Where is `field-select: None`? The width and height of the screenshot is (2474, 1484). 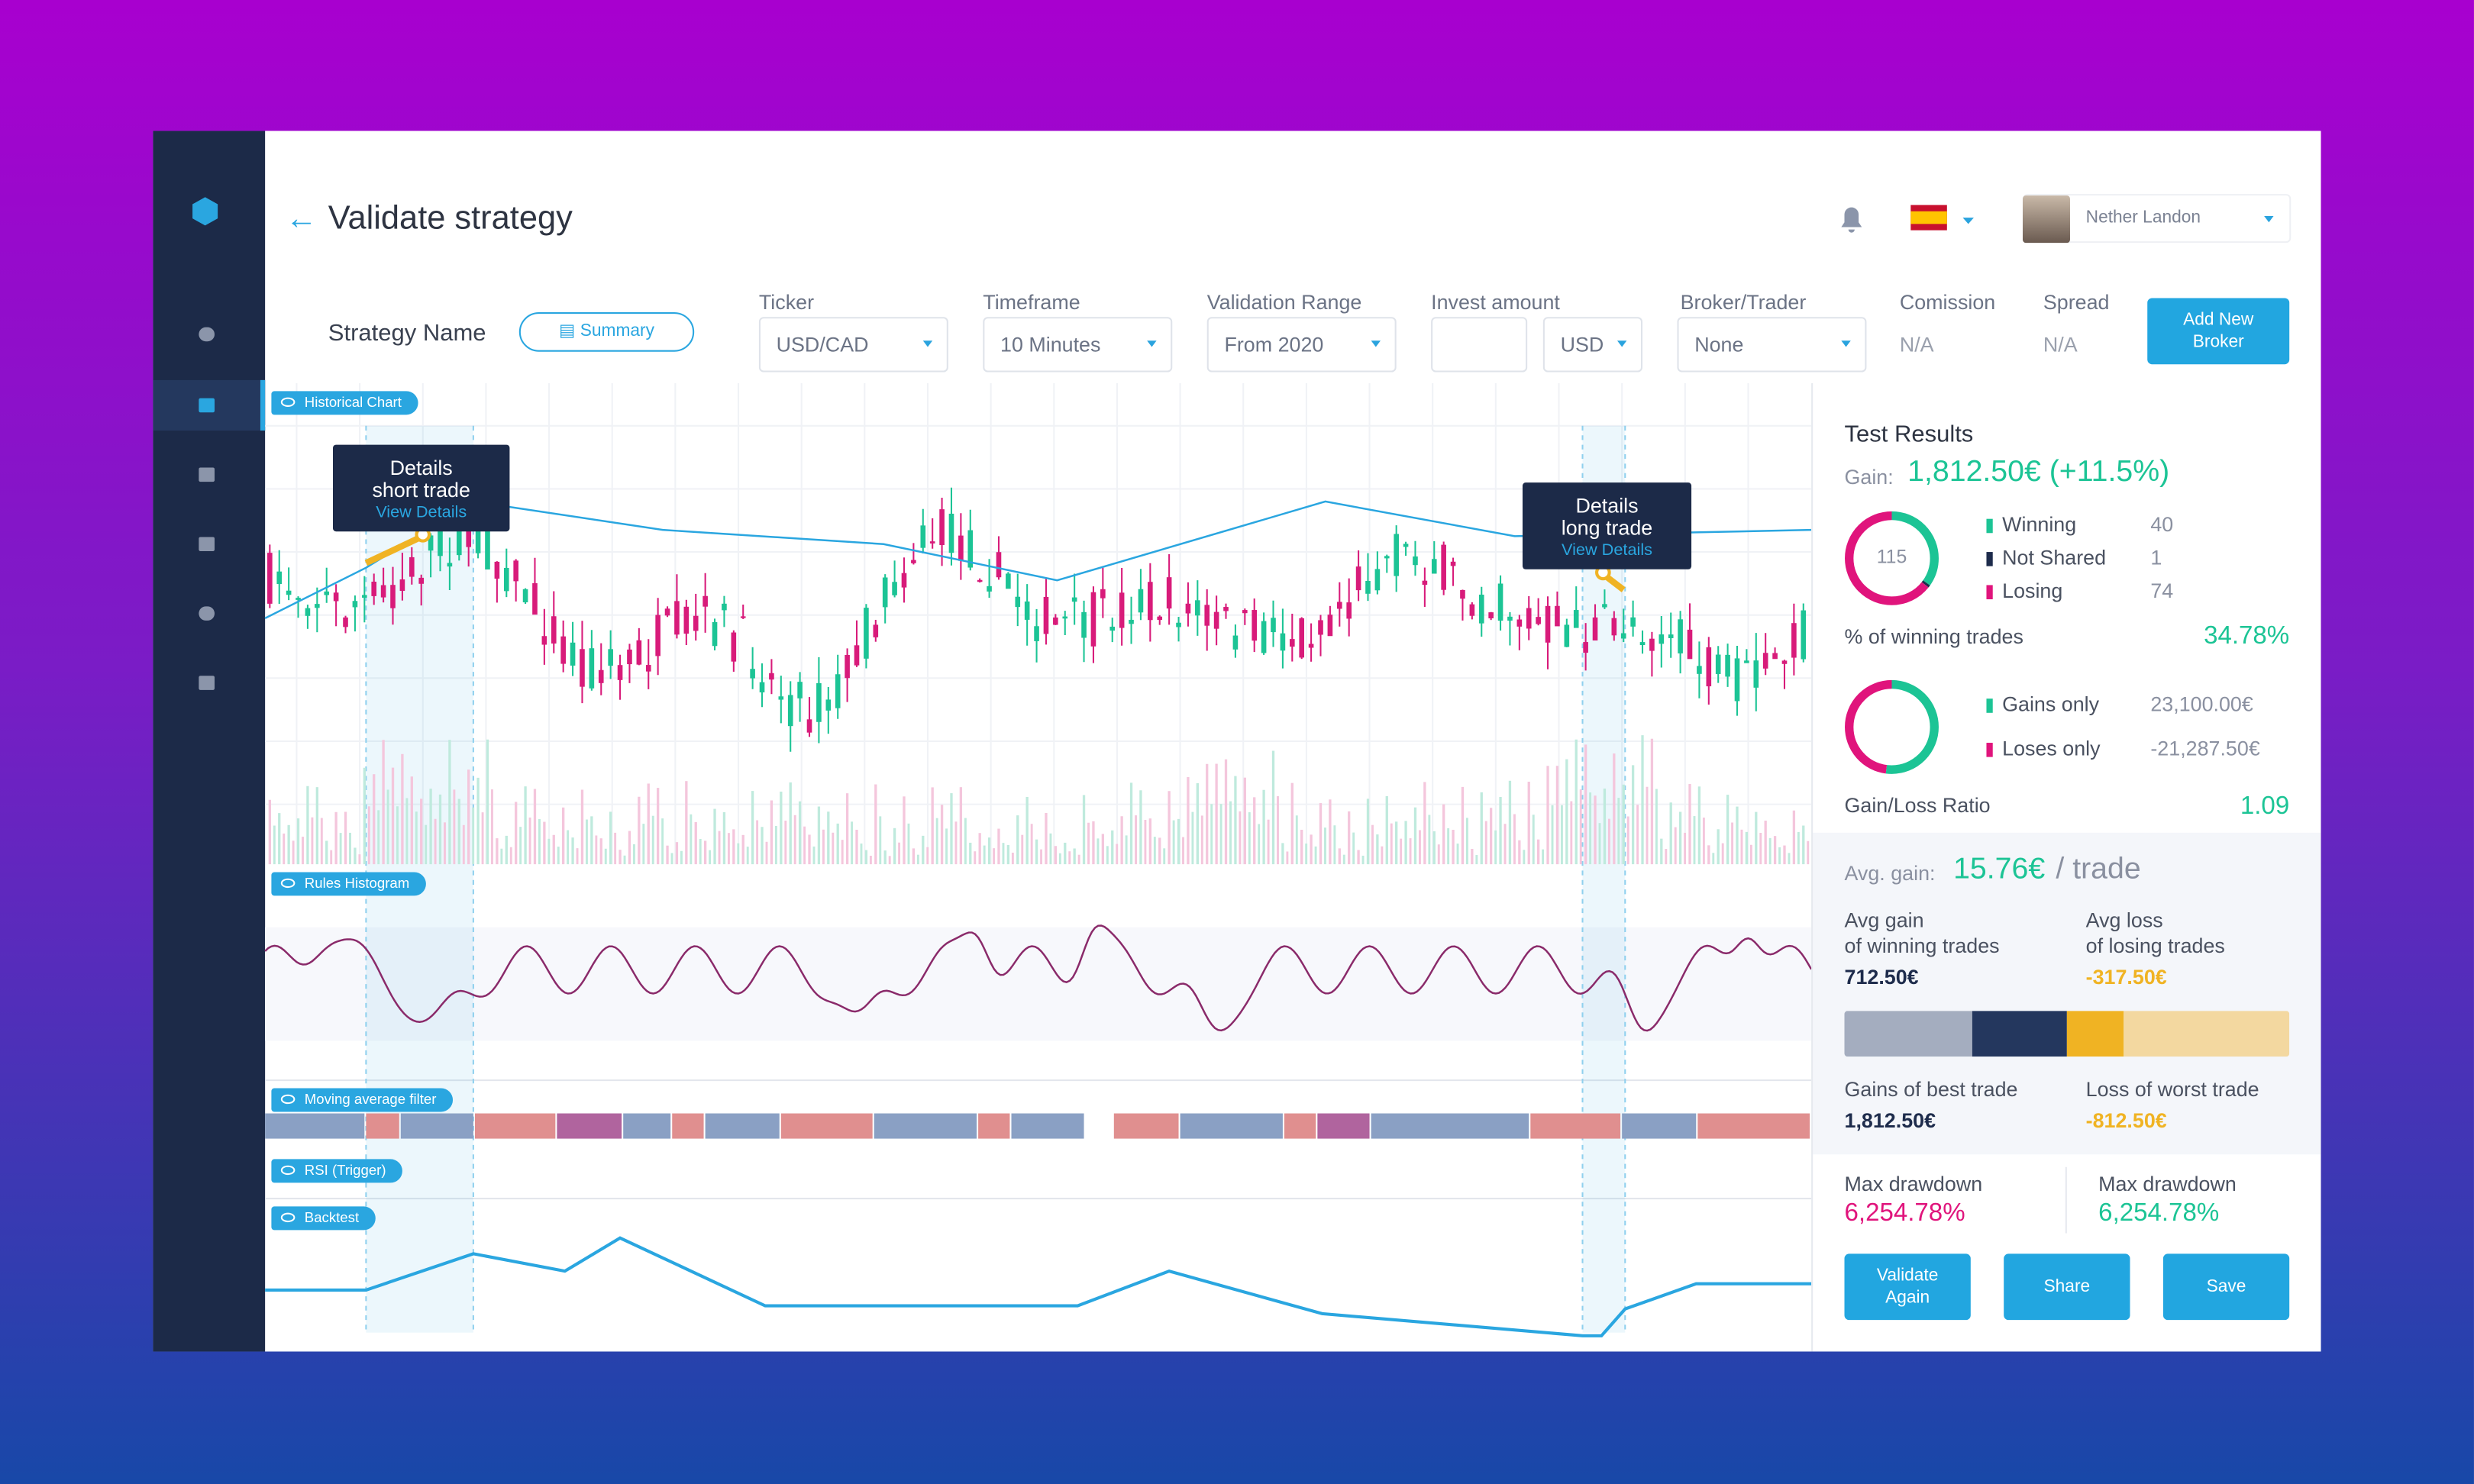
field-select: None is located at coordinates (1772, 345).